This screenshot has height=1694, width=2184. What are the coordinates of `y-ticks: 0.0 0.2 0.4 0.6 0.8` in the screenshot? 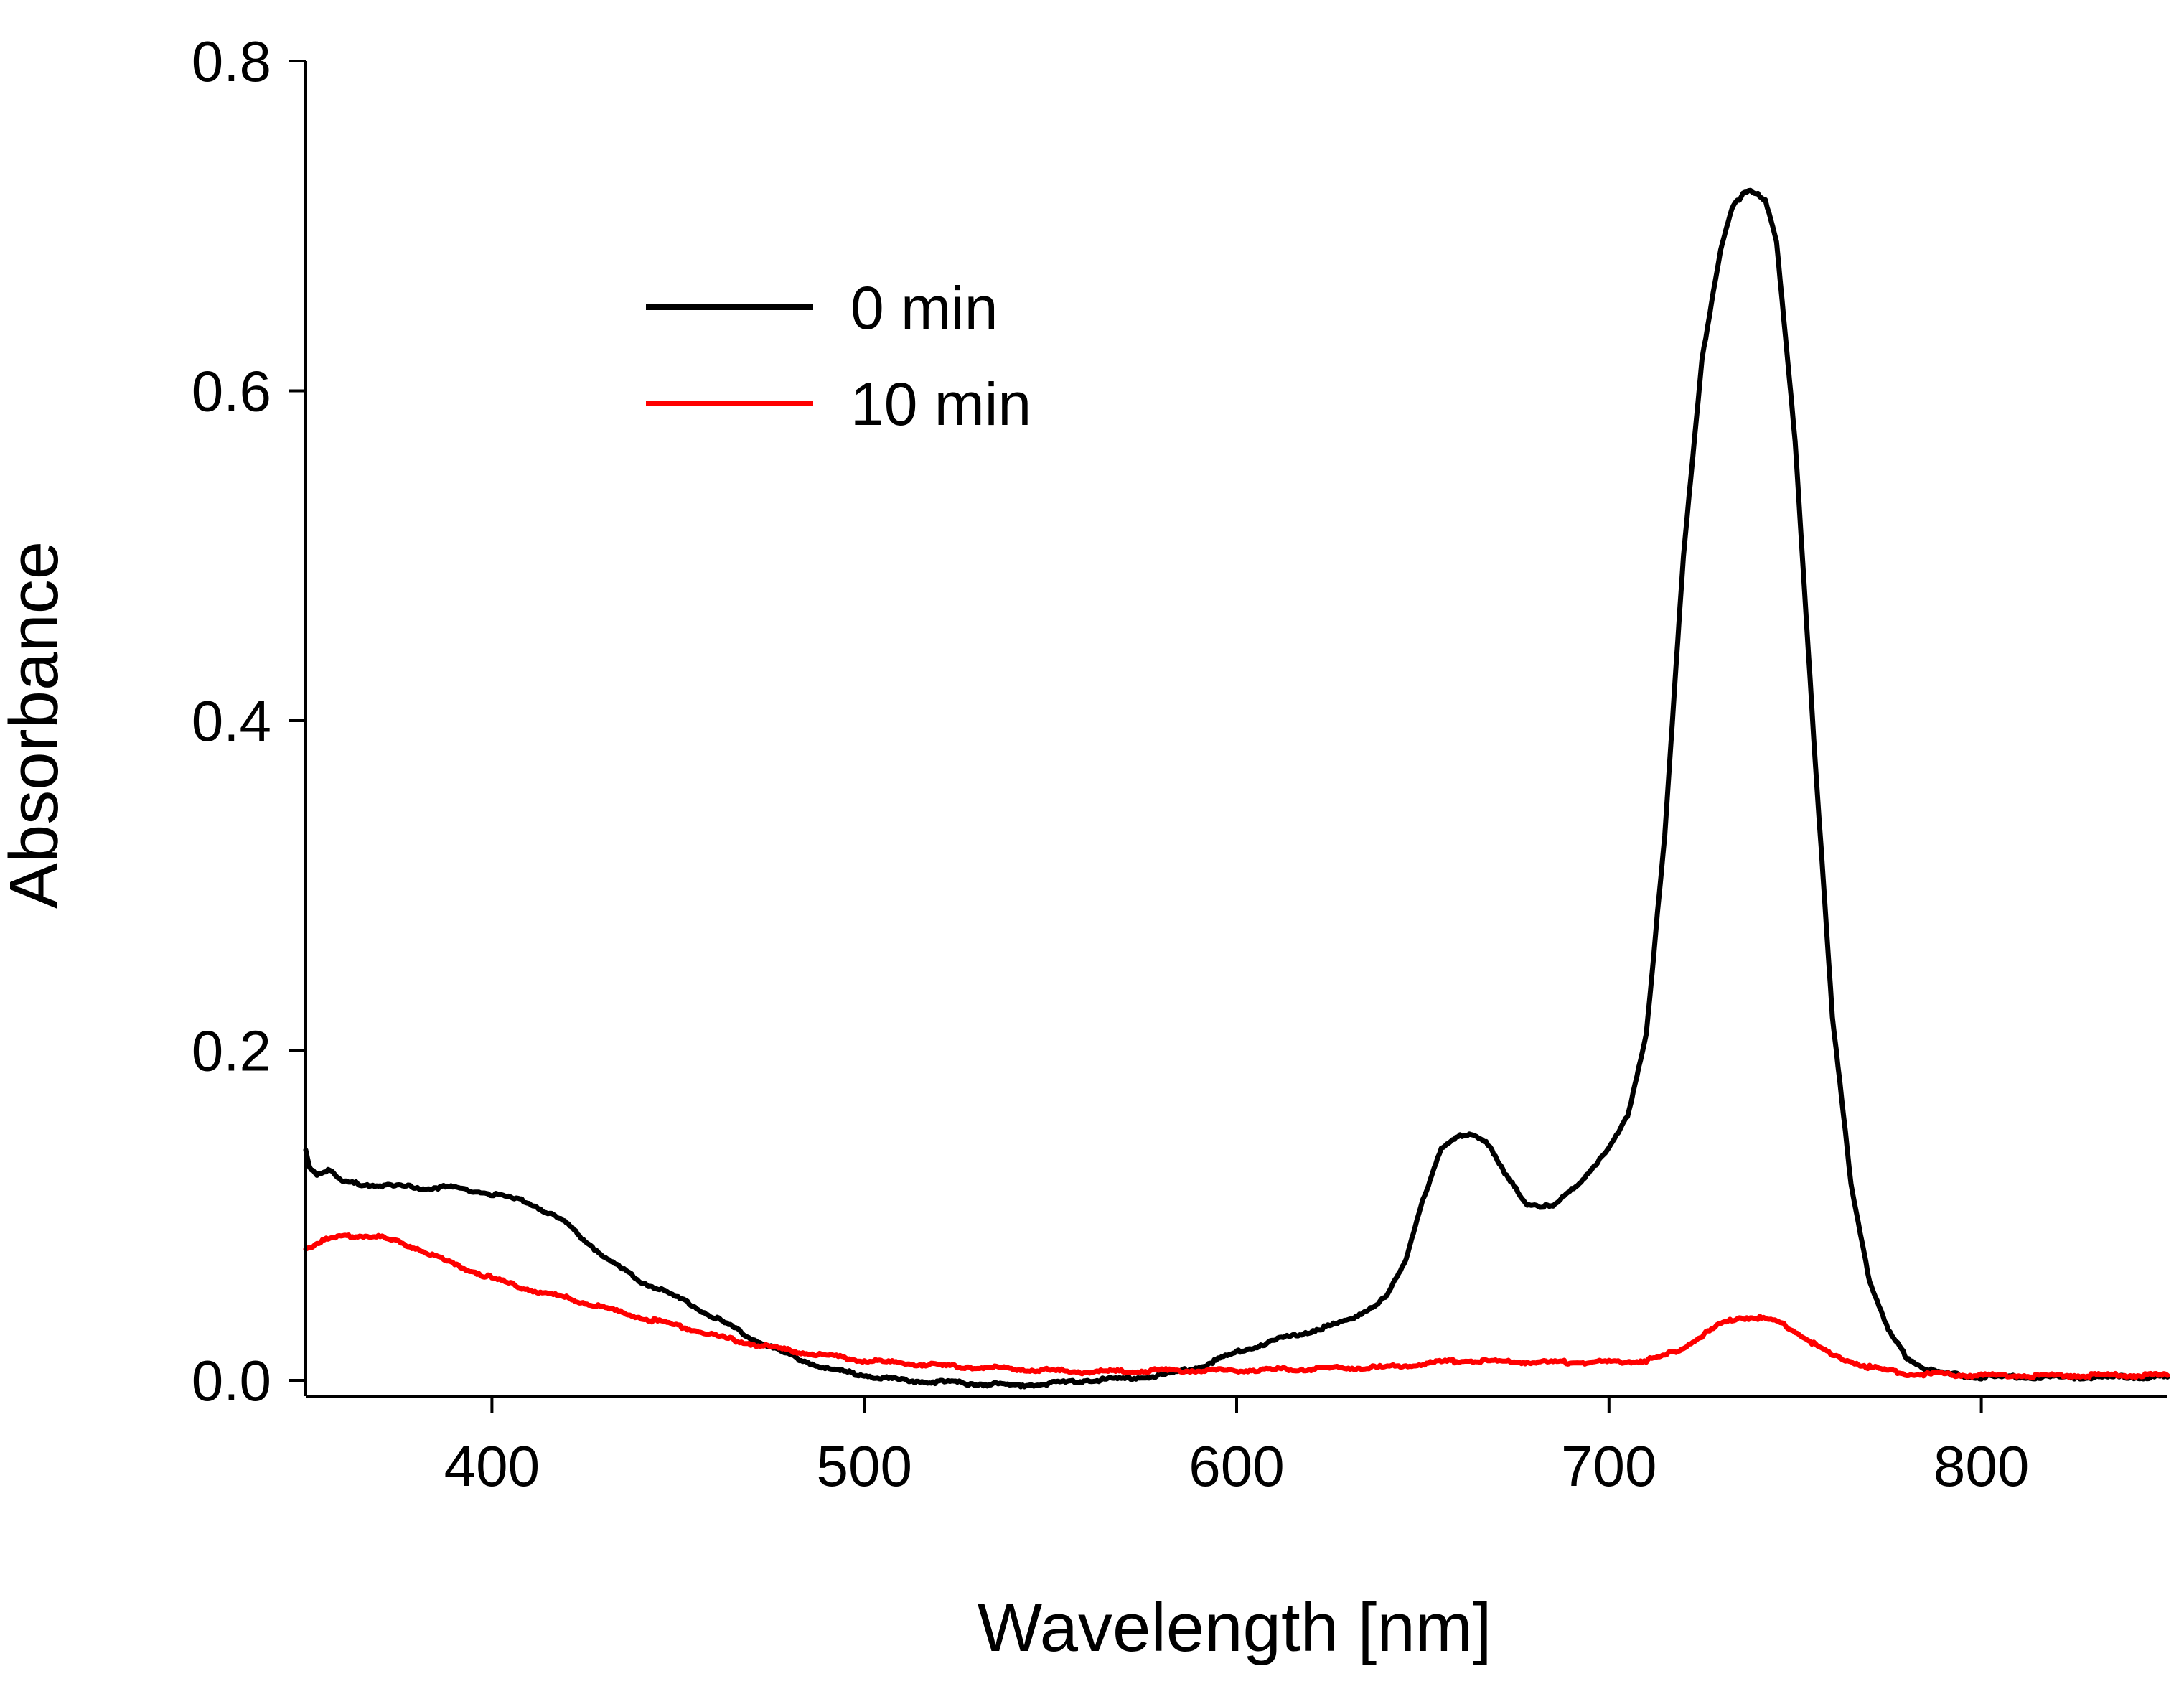 It's located at (249, 721).